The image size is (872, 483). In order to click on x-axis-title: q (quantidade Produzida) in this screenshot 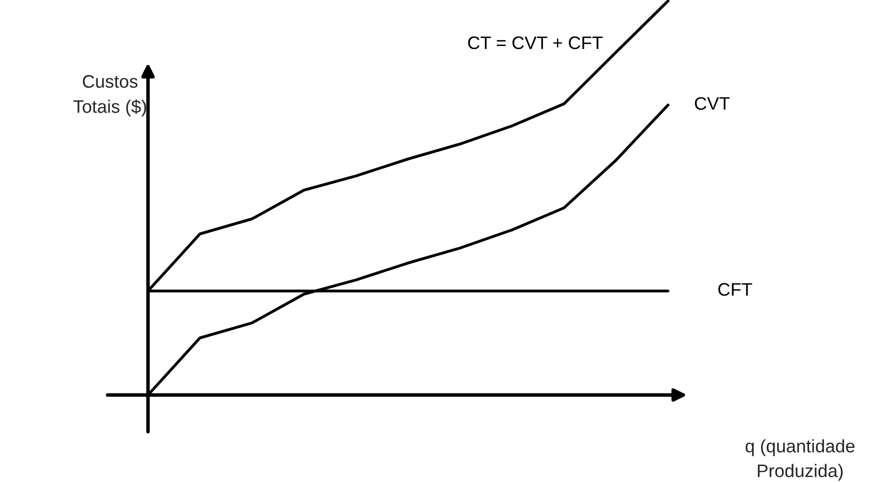, I will do `click(800, 460)`.